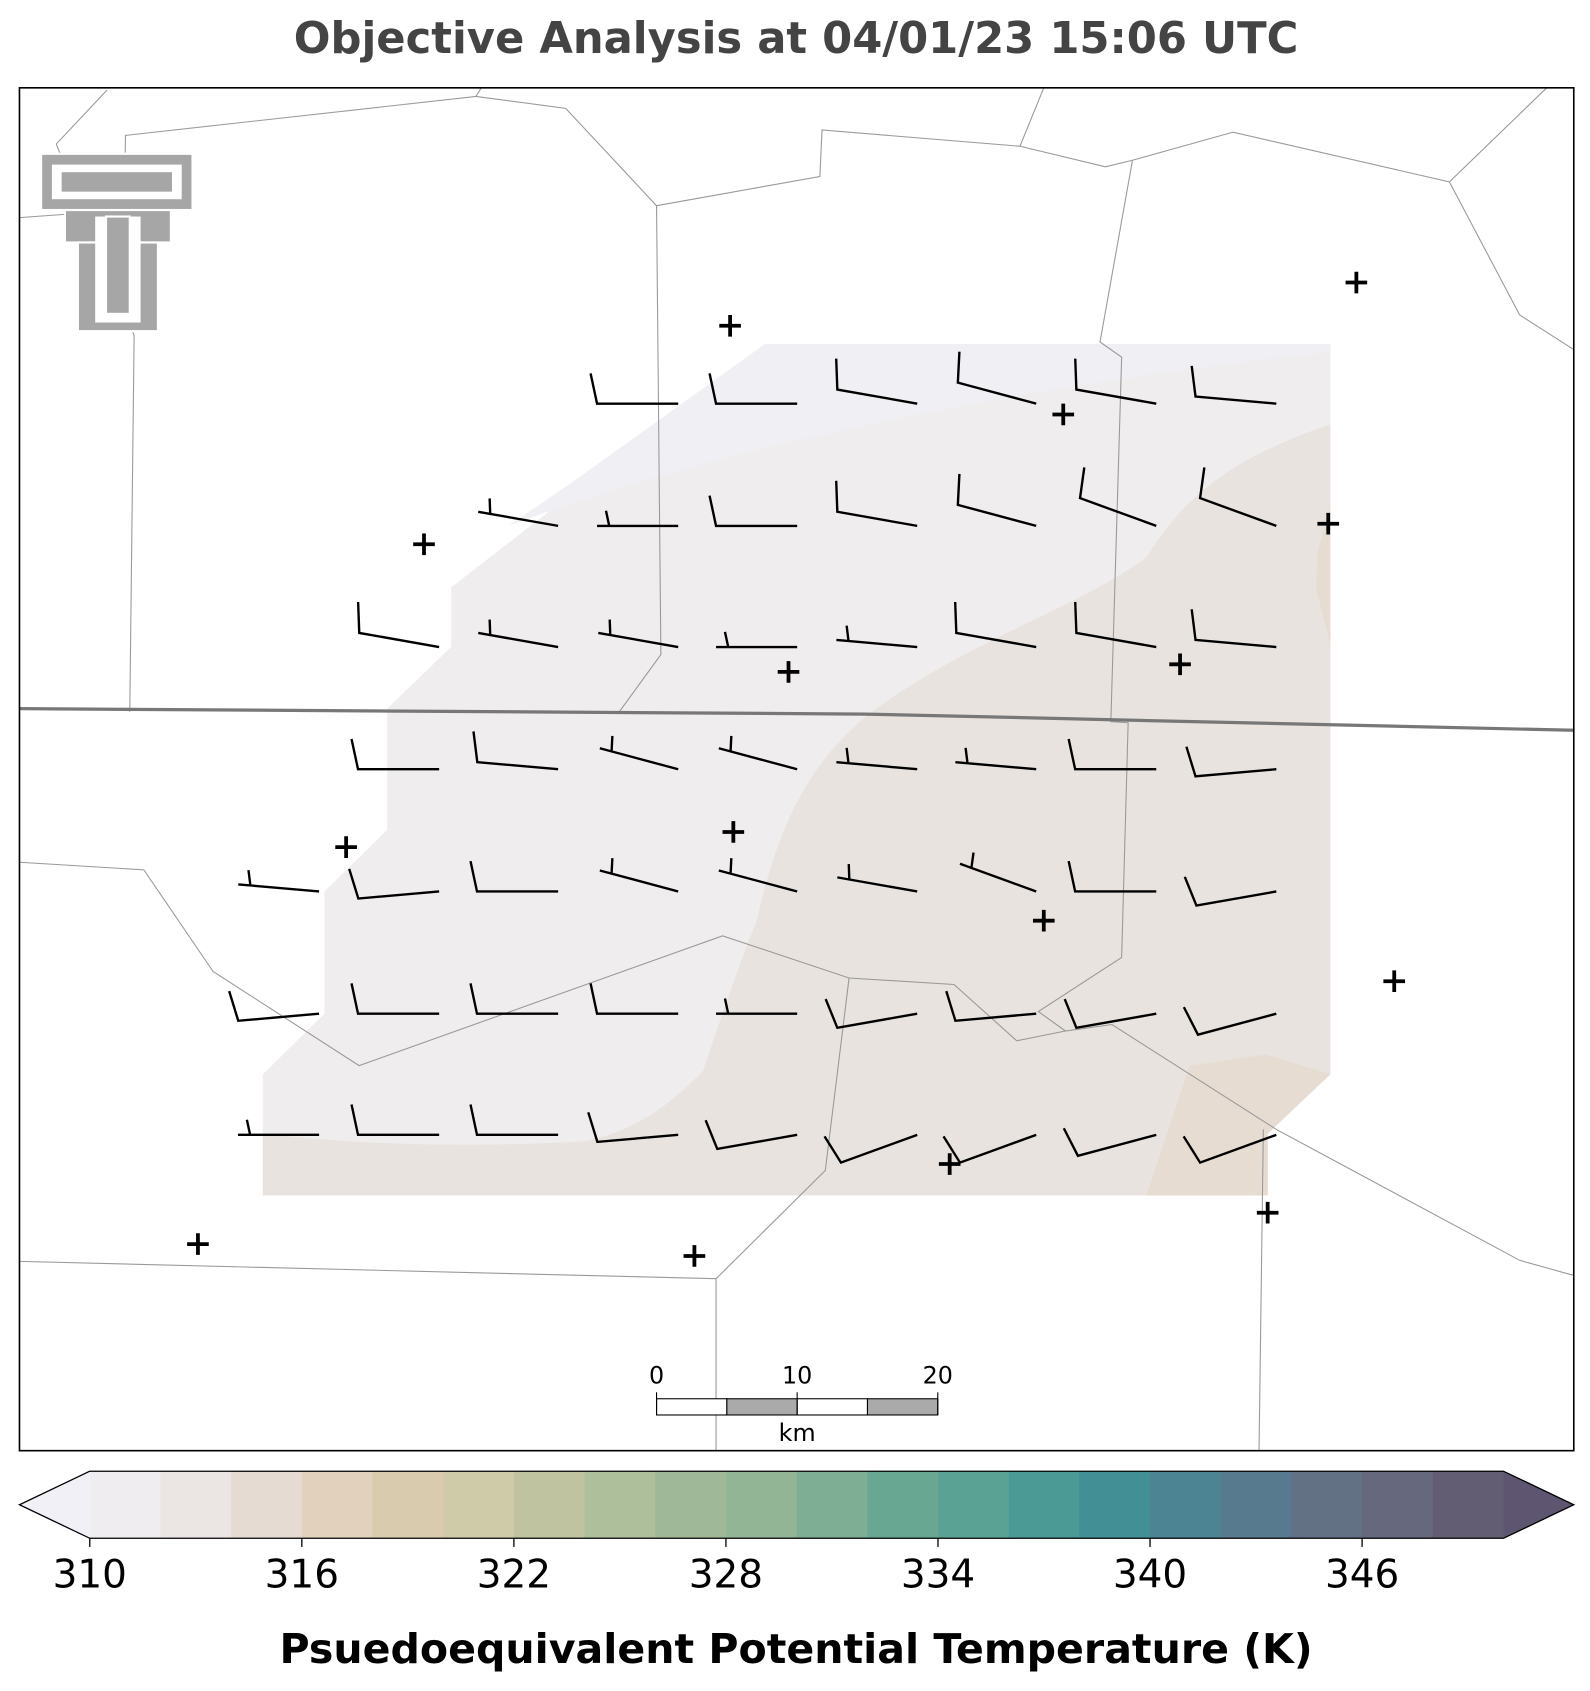  Describe the element at coordinates (54, 1505) in the screenshot. I see `colorbar-extend-min` at that location.